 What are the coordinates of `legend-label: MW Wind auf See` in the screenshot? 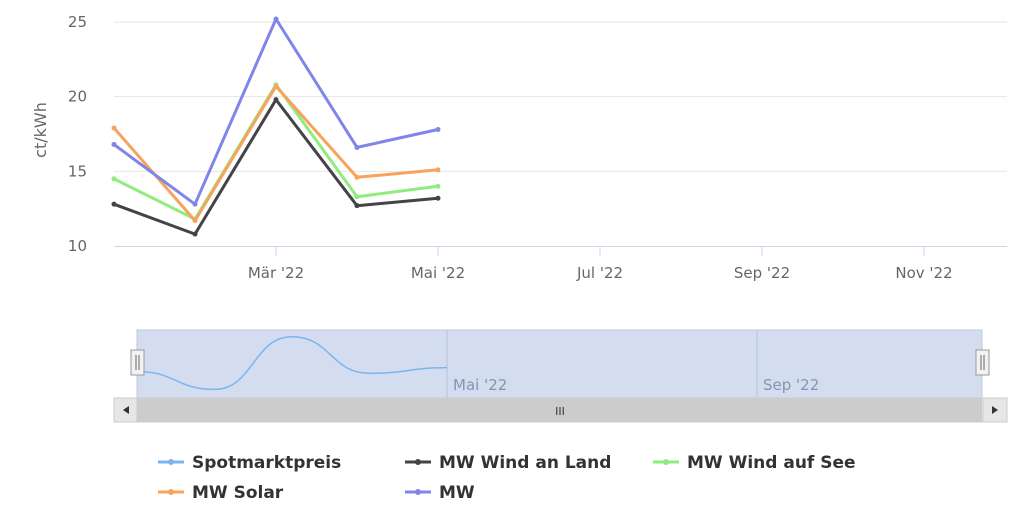 It's located at (771, 463).